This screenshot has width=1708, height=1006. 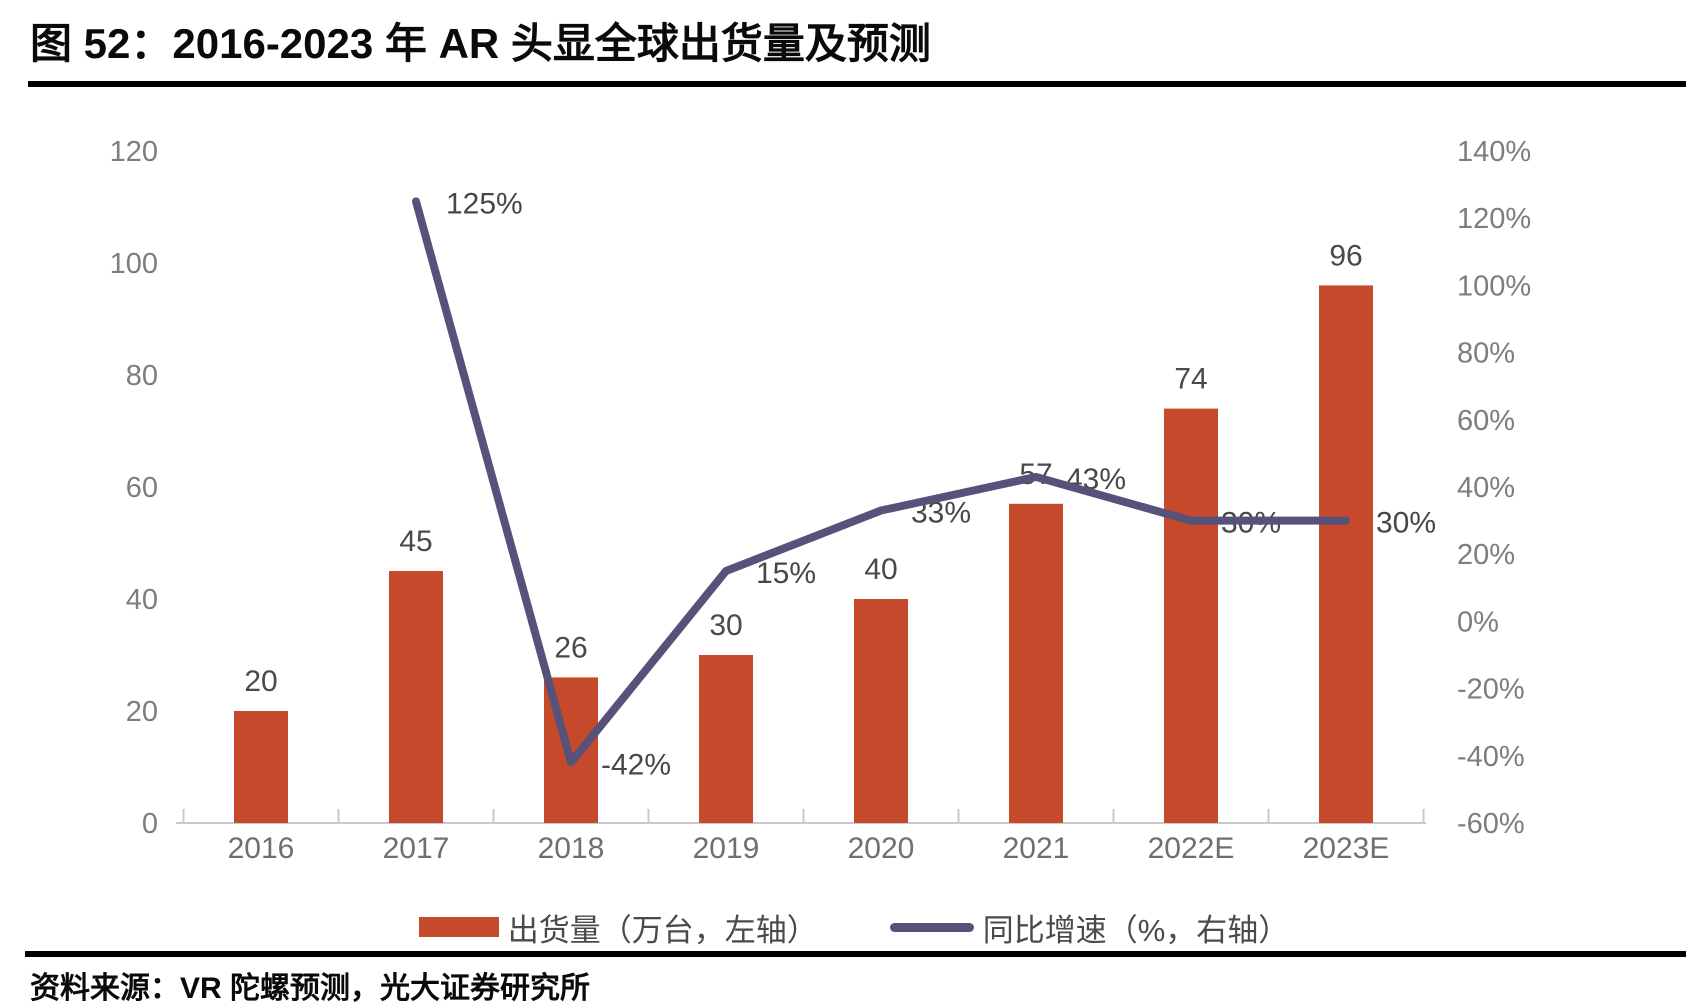 What do you see at coordinates (857, 84) in the screenshot?
I see `title-rule` at bounding box center [857, 84].